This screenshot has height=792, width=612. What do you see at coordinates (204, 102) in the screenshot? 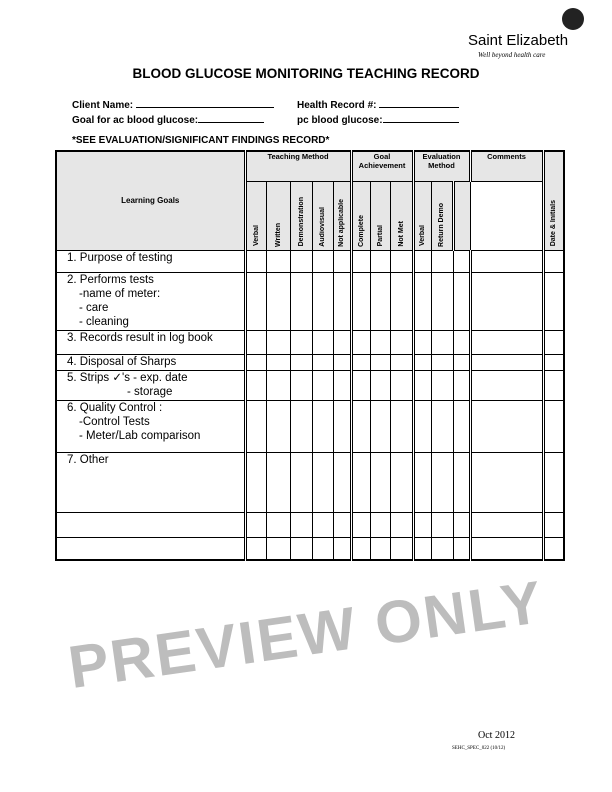
I see `client-name-input` at bounding box center [204, 102].